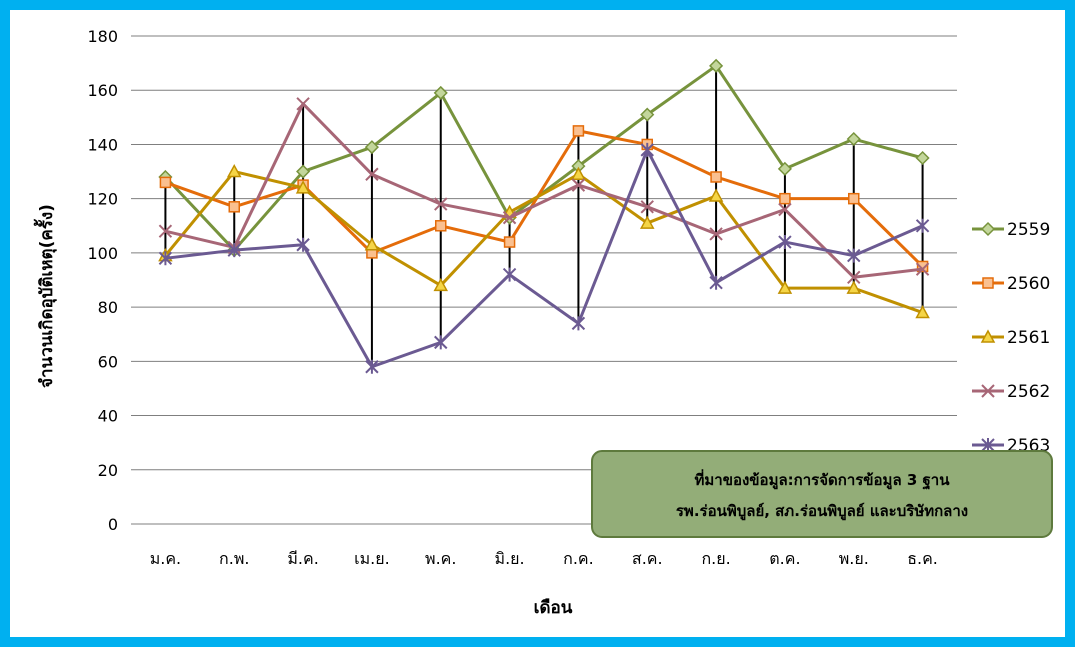 This screenshot has height=647, width=1075. Describe the element at coordinates (102, 199) in the screenshot. I see `y-tick-label: 120` at that location.